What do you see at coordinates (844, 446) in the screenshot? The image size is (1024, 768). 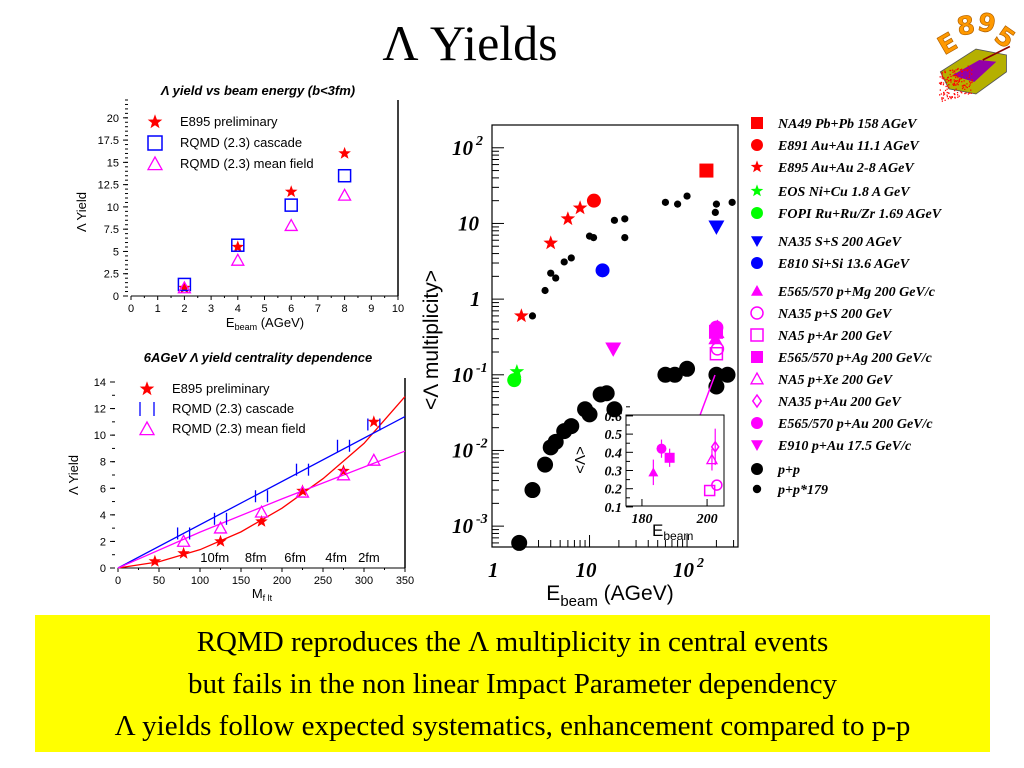 I see `legend-label: E910 p+Au 17.5 GeV/c` at bounding box center [844, 446].